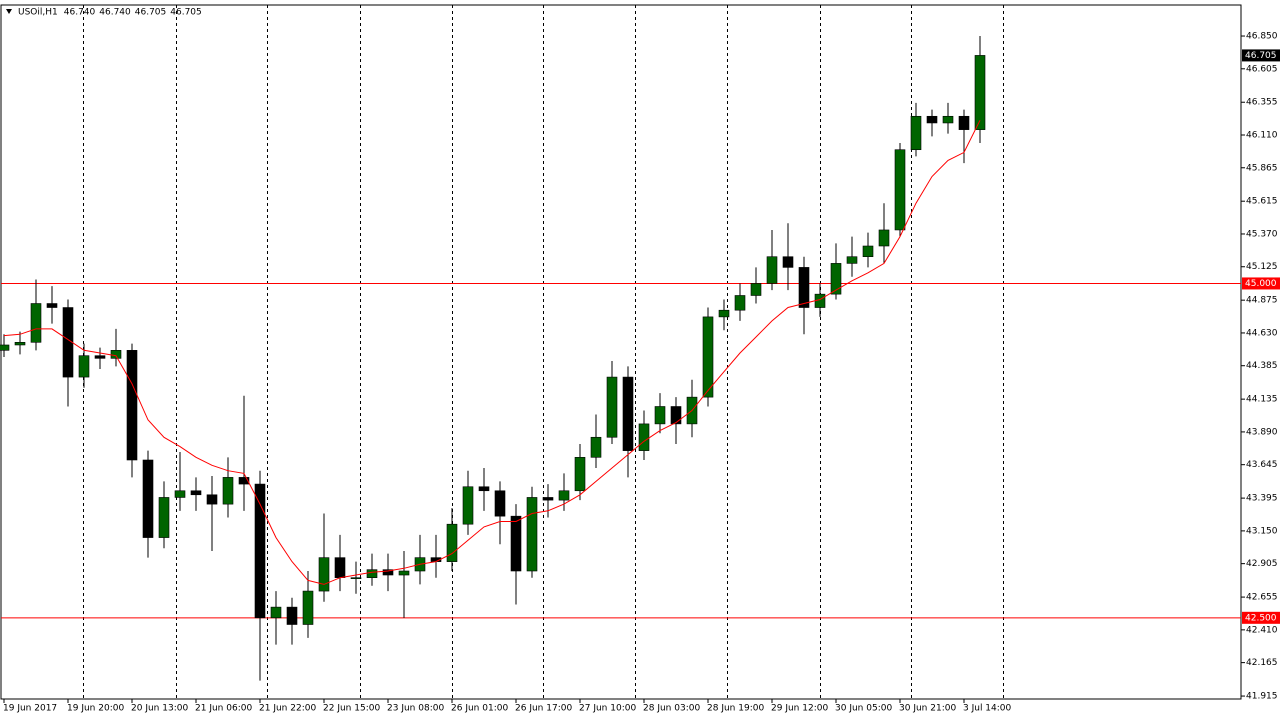 The image size is (1281, 720). I want to click on symbol: USOil,H1, so click(38, 13).